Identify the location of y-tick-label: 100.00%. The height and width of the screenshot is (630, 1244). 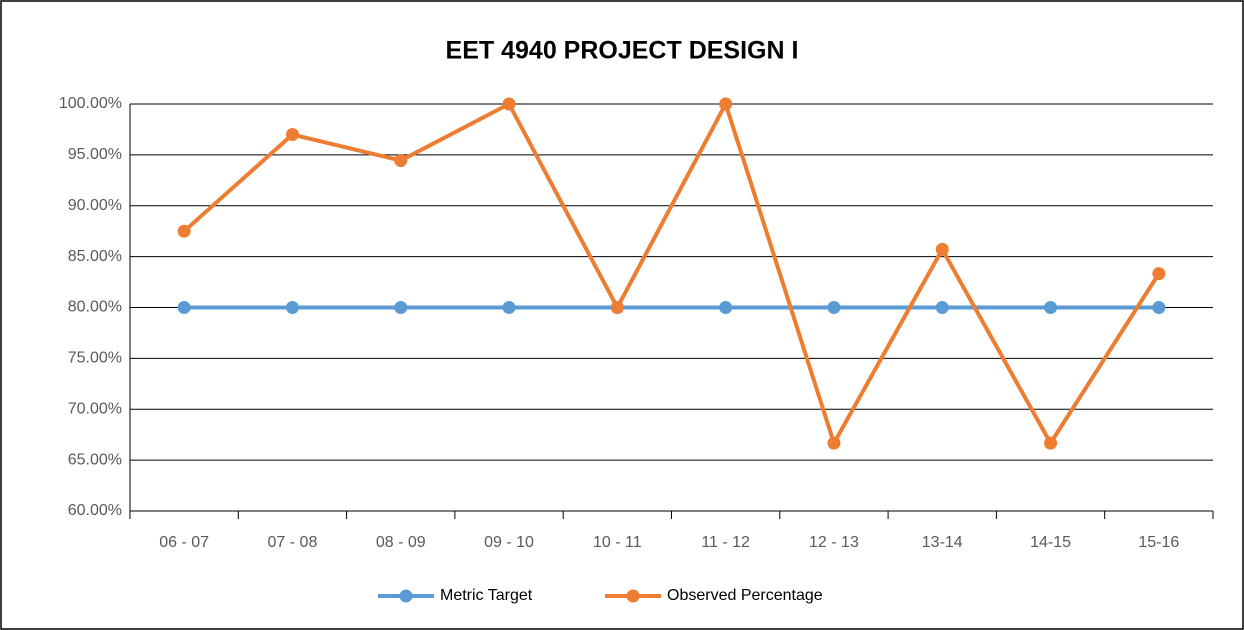
(90, 103).